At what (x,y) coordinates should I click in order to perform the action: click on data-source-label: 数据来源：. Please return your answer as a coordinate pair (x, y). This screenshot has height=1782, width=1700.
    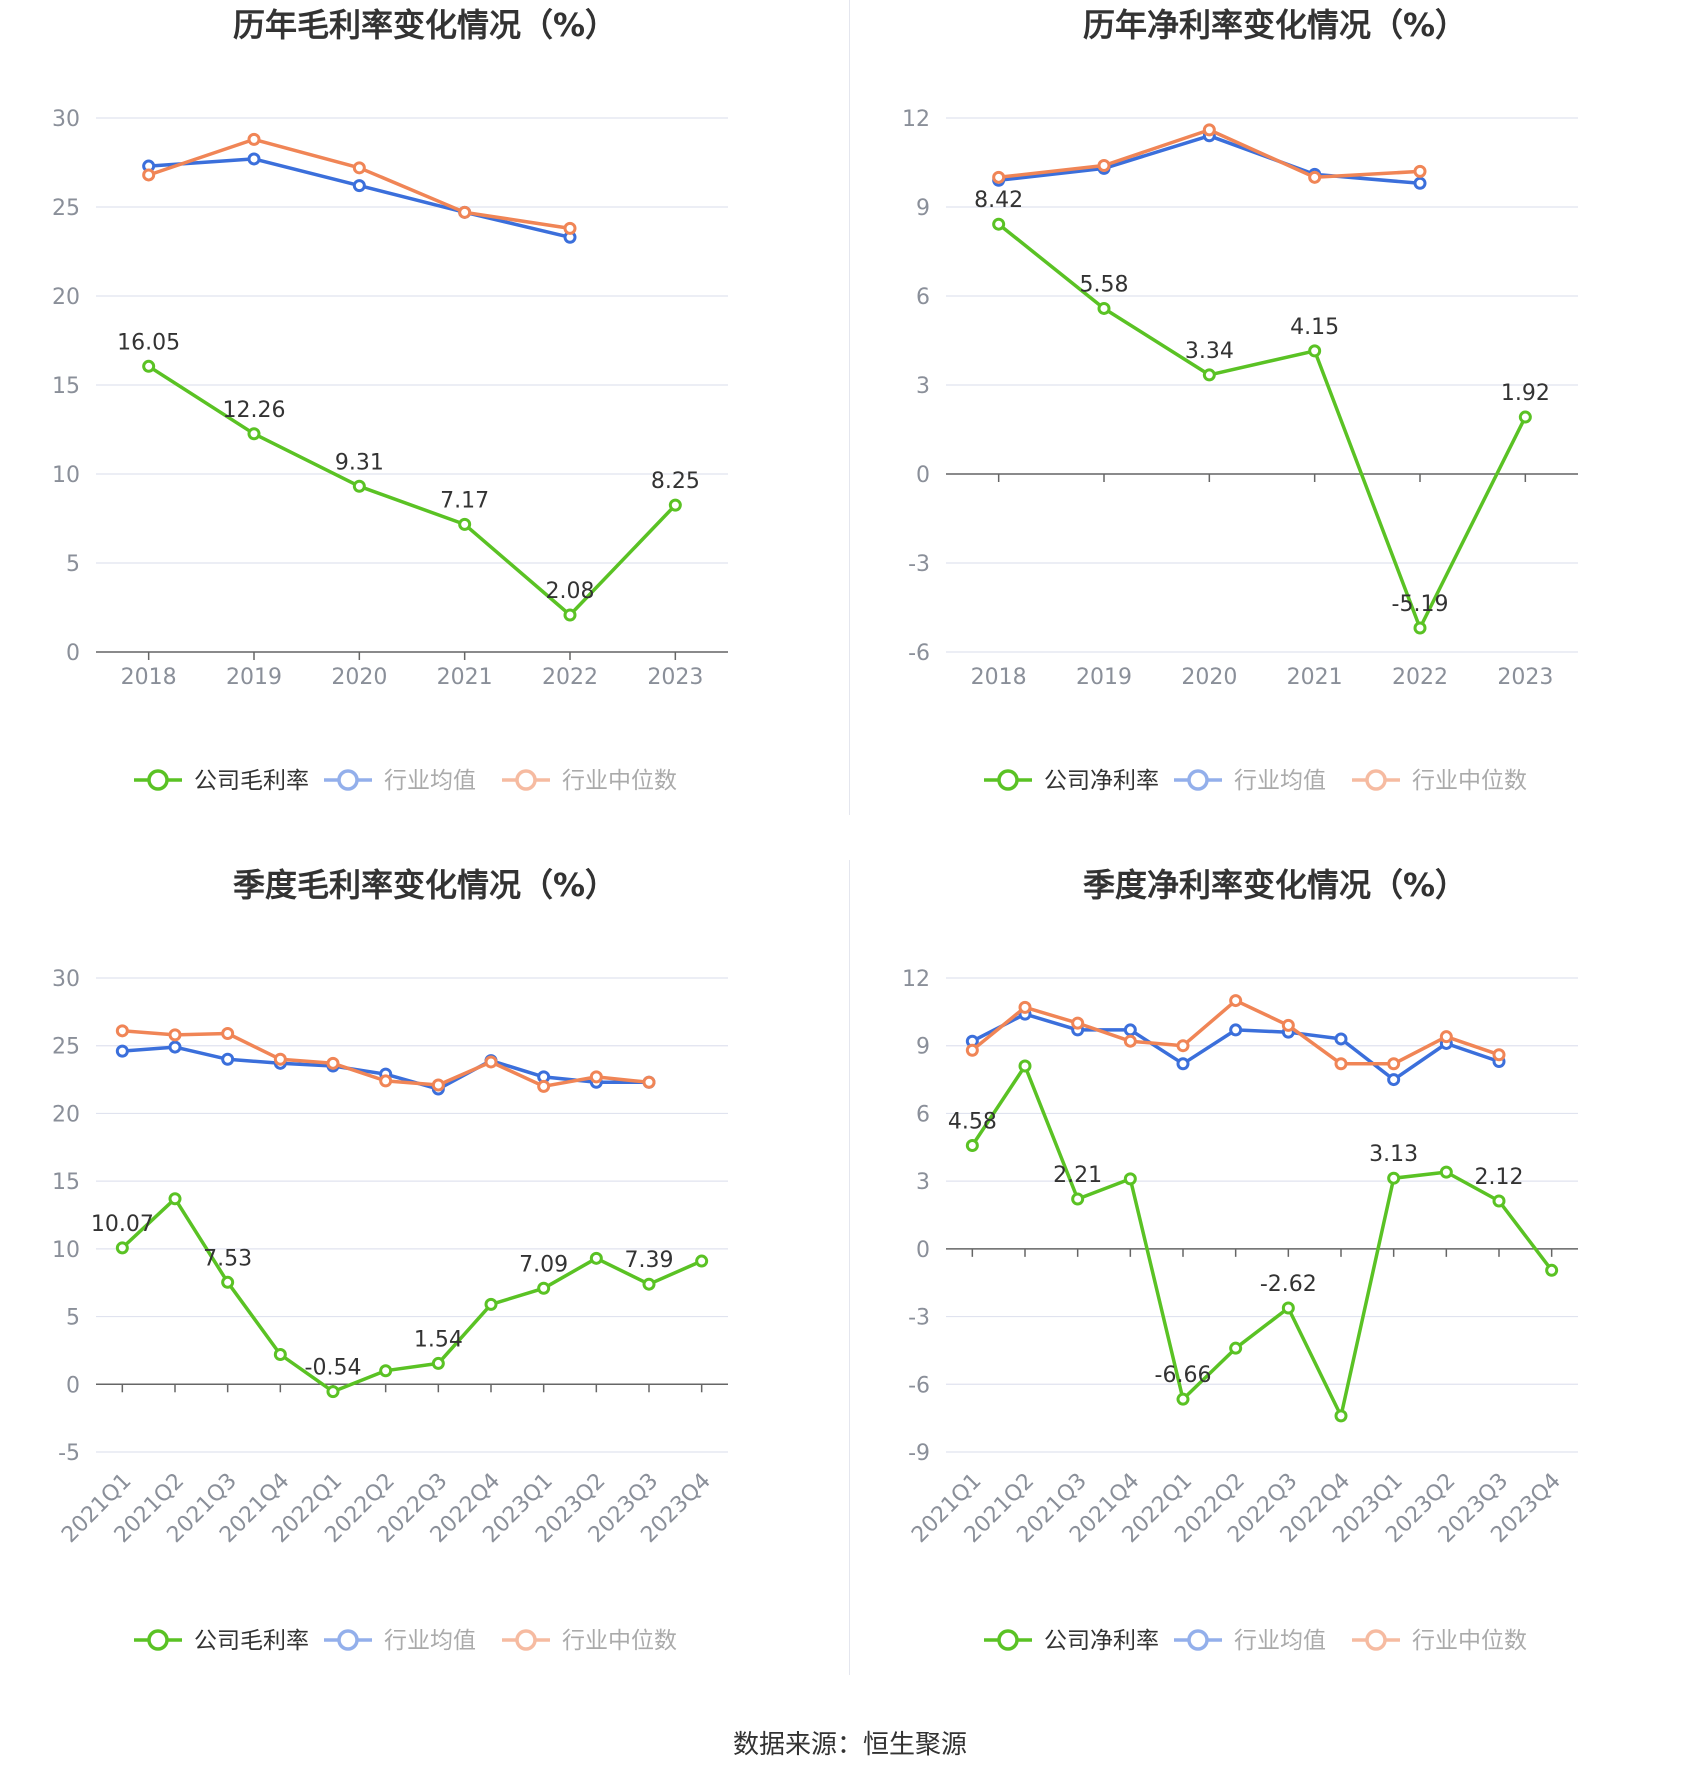
    Looking at the image, I should click on (797, 1745).